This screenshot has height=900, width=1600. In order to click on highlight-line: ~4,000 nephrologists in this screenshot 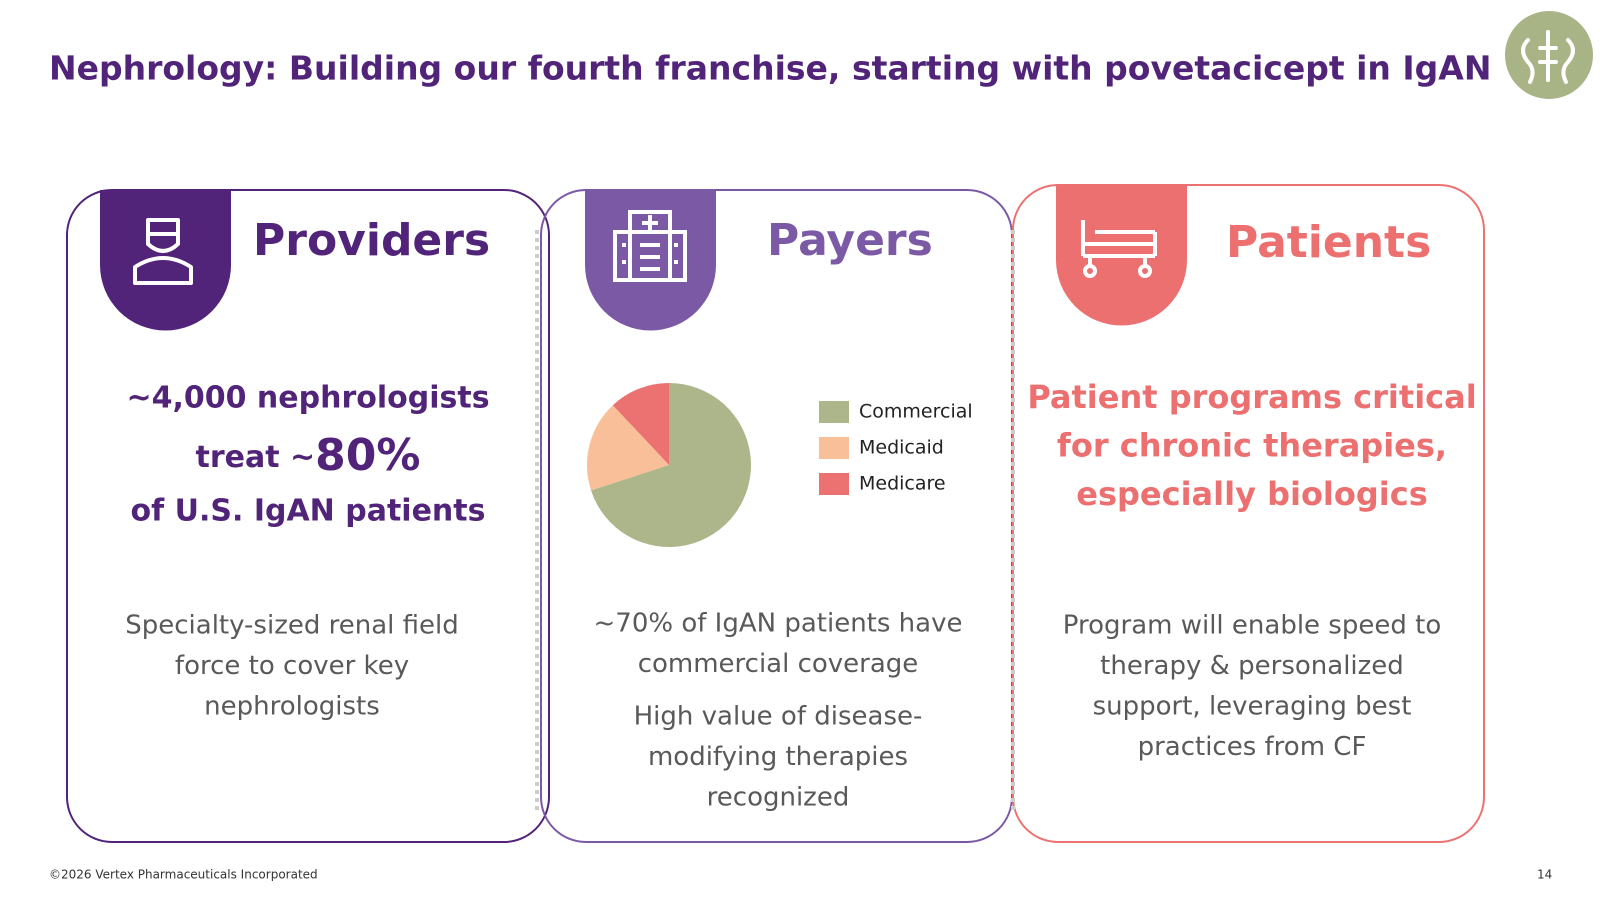, I will do `click(307, 398)`.